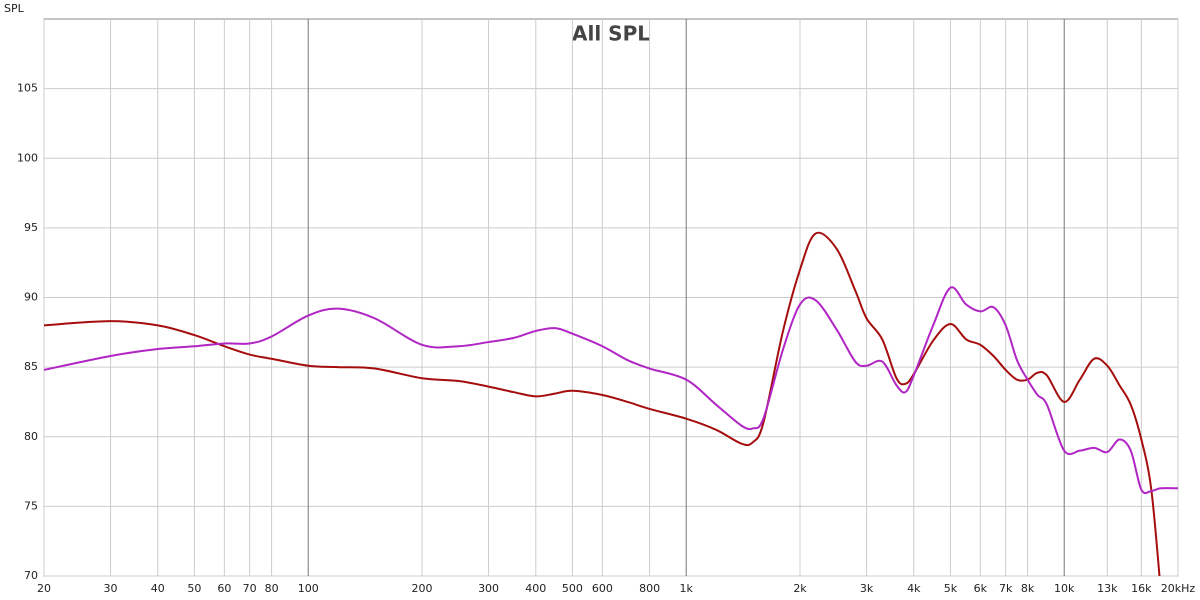  What do you see at coordinates (1141, 588) in the screenshot?
I see `x-tick-label: 16k` at bounding box center [1141, 588].